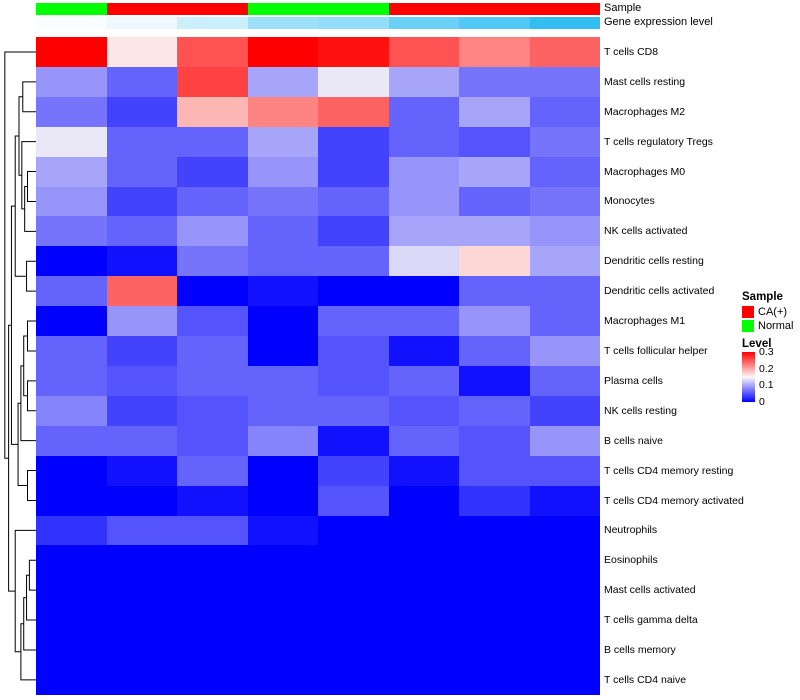 The height and width of the screenshot is (700, 800). I want to click on legend-level-ticks: 0.3 0.2 0.1 0, so click(766, 377).